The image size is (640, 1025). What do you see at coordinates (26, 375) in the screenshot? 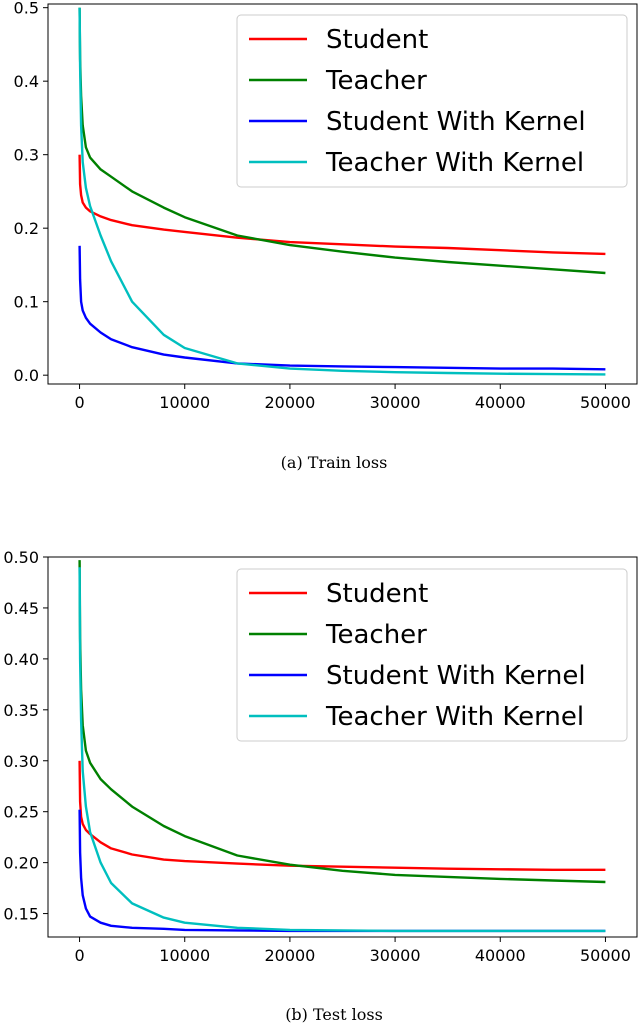
I see `train-y-tick-label: 0.0` at bounding box center [26, 375].